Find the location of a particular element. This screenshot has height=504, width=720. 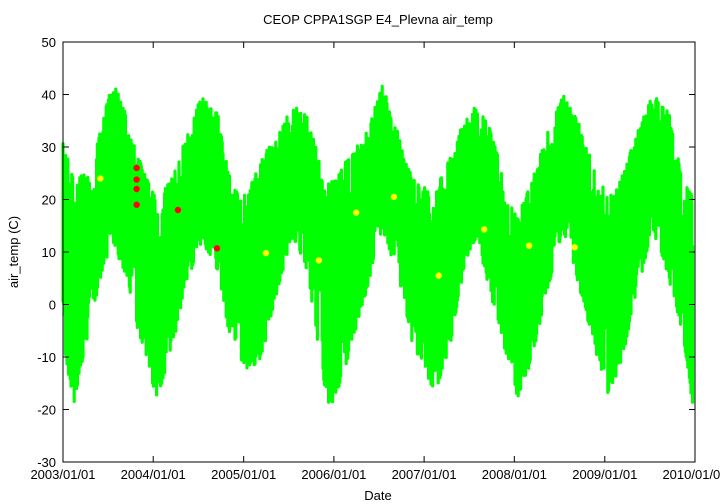

y-tick-label: 30 is located at coordinates (49, 147).